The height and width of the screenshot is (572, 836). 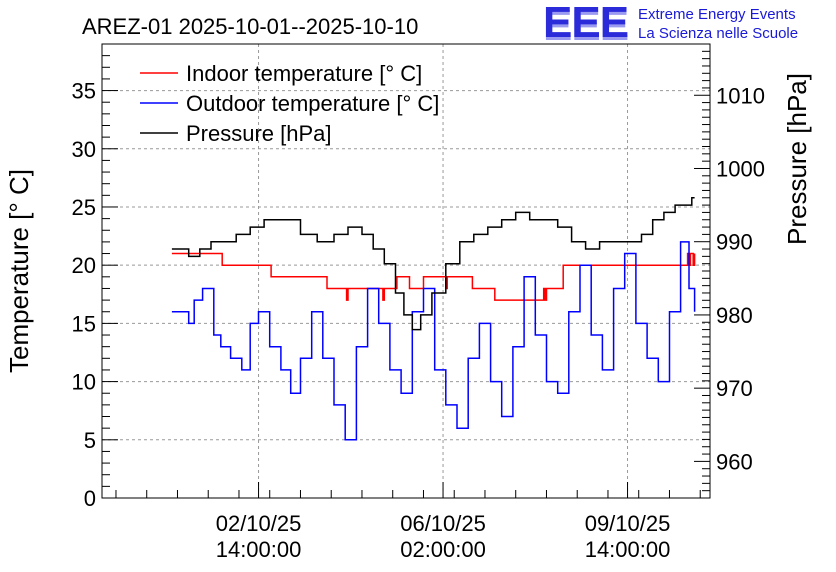 What do you see at coordinates (740, 168) in the screenshot?
I see `y-right-tick-label: 1000` at bounding box center [740, 168].